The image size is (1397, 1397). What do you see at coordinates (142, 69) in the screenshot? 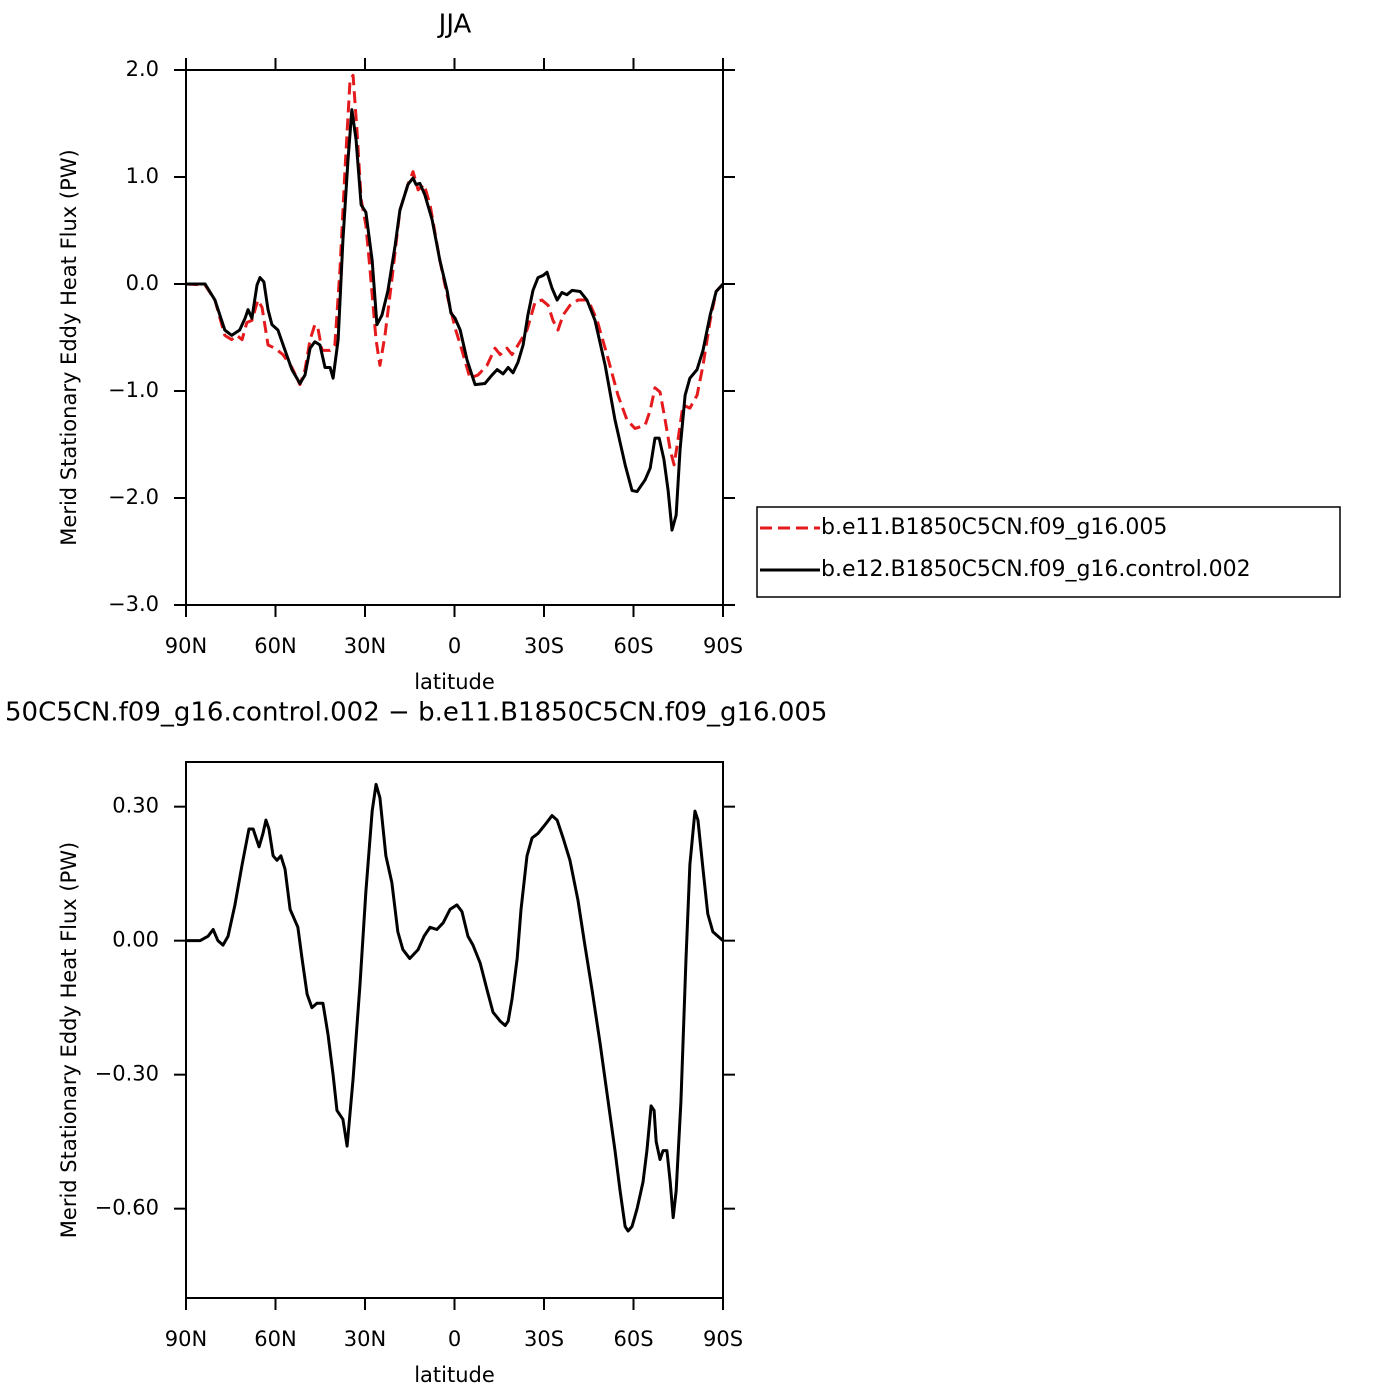
I see `y-tick-label: 2.0` at bounding box center [142, 69].